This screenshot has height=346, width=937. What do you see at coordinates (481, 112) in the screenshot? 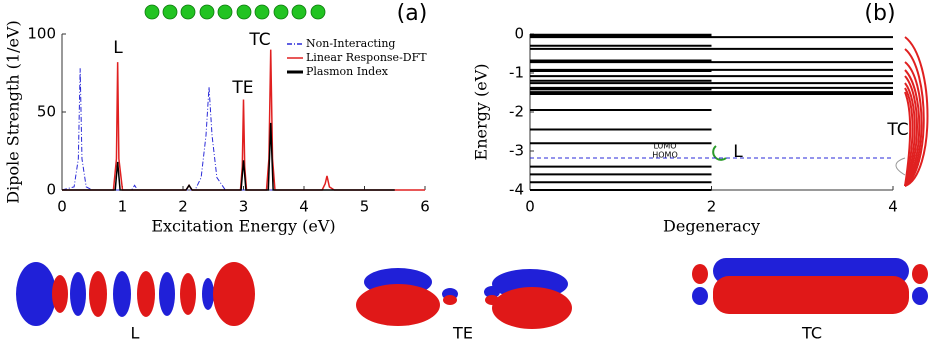
I see `y-axis-label: Energy (eV)` at bounding box center [481, 112].